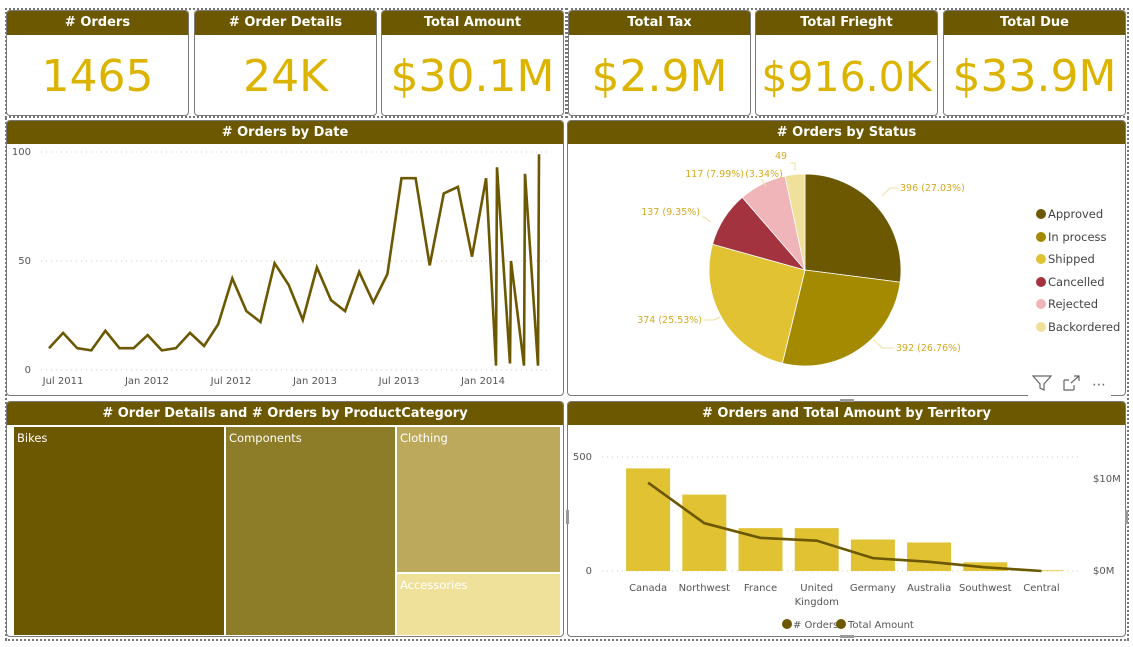 The height and width of the screenshot is (647, 1133). I want to click on bar-northwest, so click(704, 532).